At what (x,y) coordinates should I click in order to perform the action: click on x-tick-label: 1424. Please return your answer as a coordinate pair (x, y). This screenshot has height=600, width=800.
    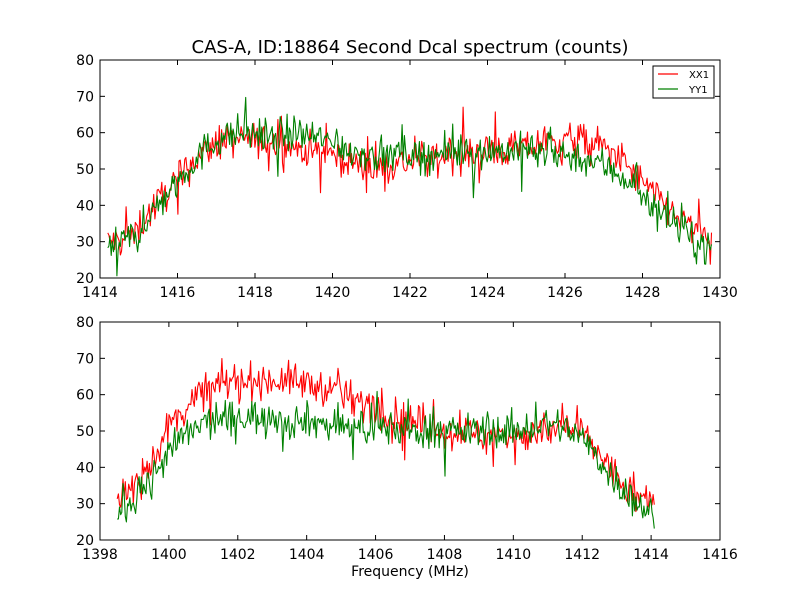
    Looking at the image, I should click on (488, 293).